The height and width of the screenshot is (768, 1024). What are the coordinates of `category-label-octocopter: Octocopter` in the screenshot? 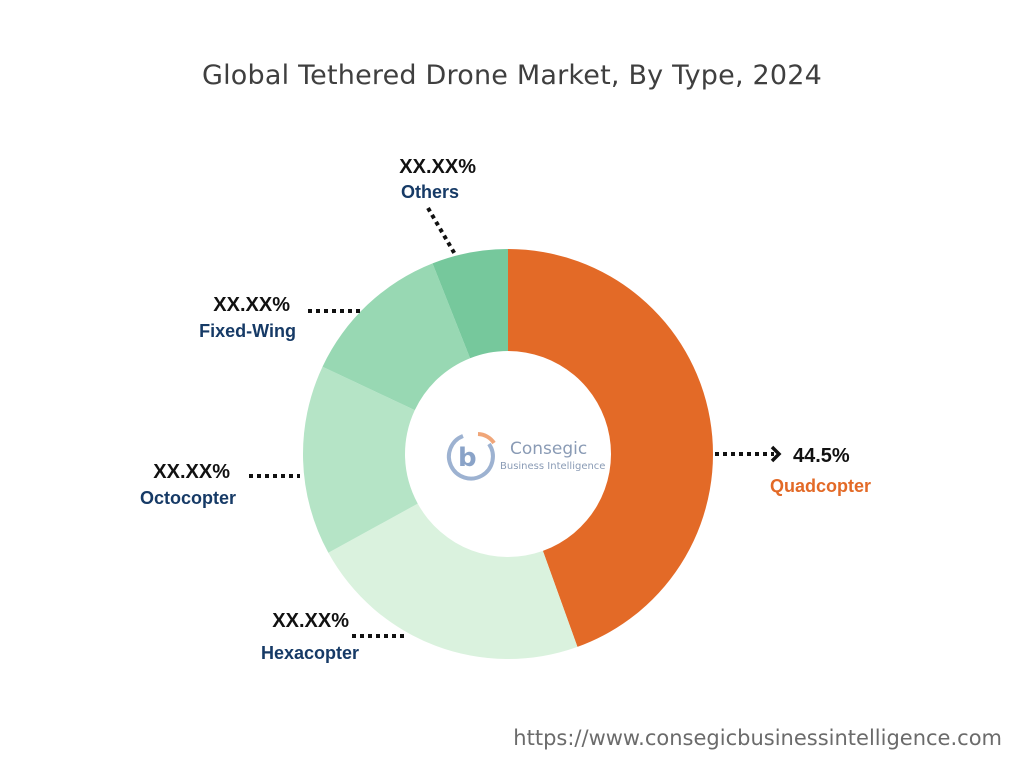 It's located at (188, 498).